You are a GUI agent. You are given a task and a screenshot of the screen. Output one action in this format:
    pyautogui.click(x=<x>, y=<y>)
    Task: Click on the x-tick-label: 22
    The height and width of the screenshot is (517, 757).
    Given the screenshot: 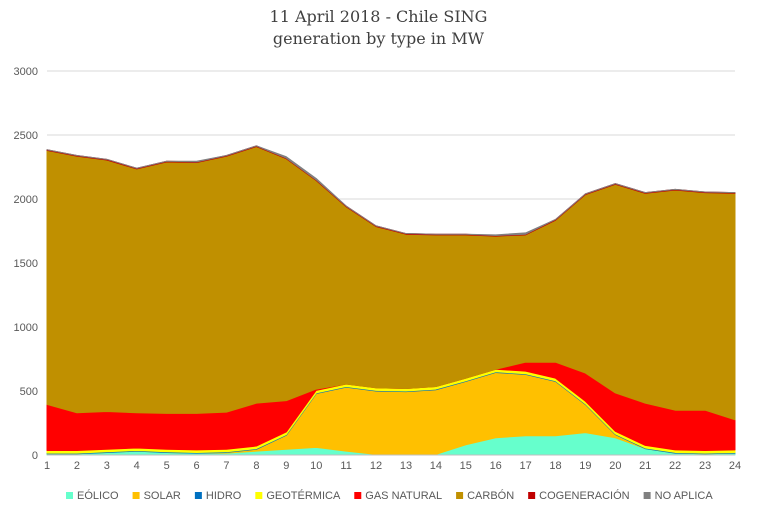 What is the action you would take?
    pyautogui.click(x=675, y=466)
    